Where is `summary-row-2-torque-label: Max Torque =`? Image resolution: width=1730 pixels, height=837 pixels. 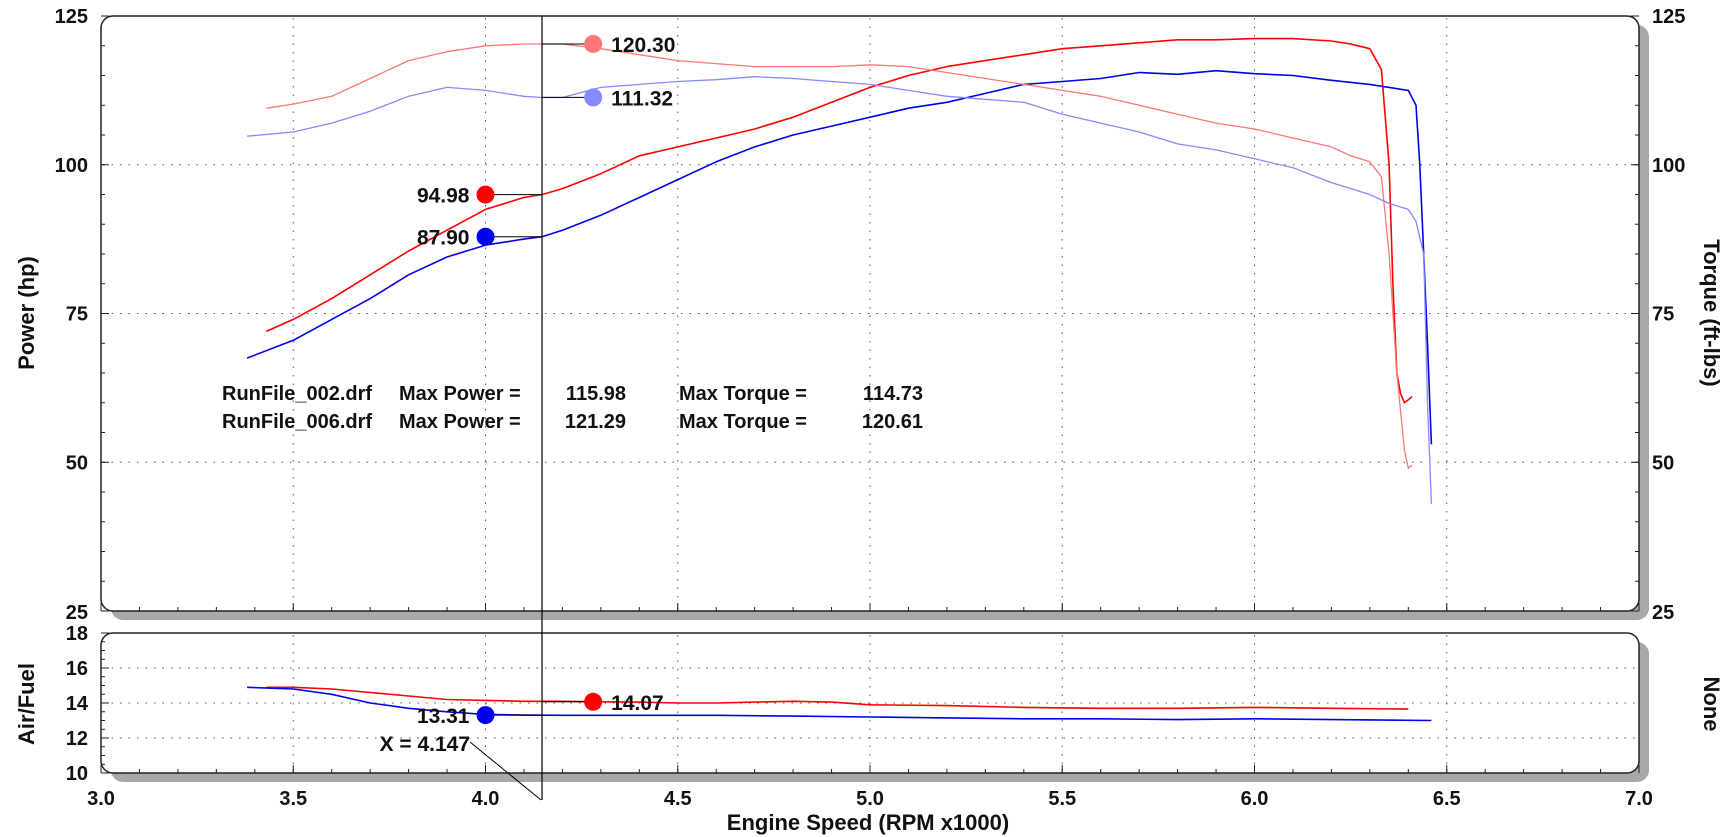 summary-row-2-torque-label: Max Torque = is located at coordinates (743, 422).